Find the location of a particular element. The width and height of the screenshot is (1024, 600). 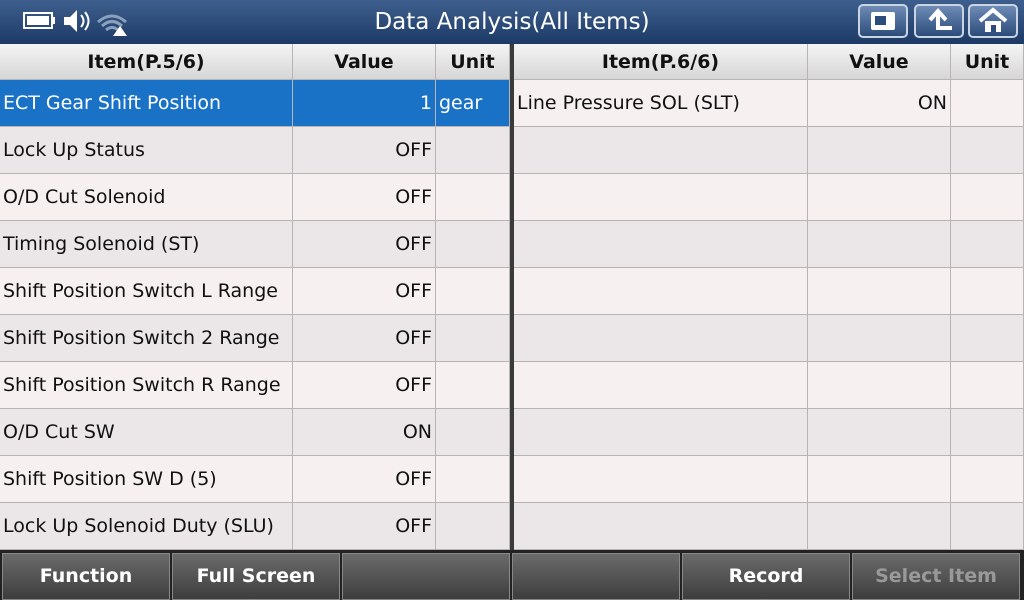

footer-button: Record is located at coordinates (766, 576).